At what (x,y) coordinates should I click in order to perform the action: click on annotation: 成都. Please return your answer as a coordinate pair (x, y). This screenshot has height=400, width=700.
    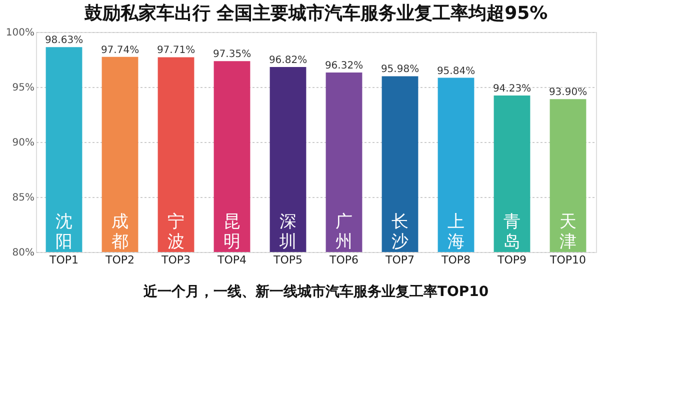
    Looking at the image, I should click on (120, 232).